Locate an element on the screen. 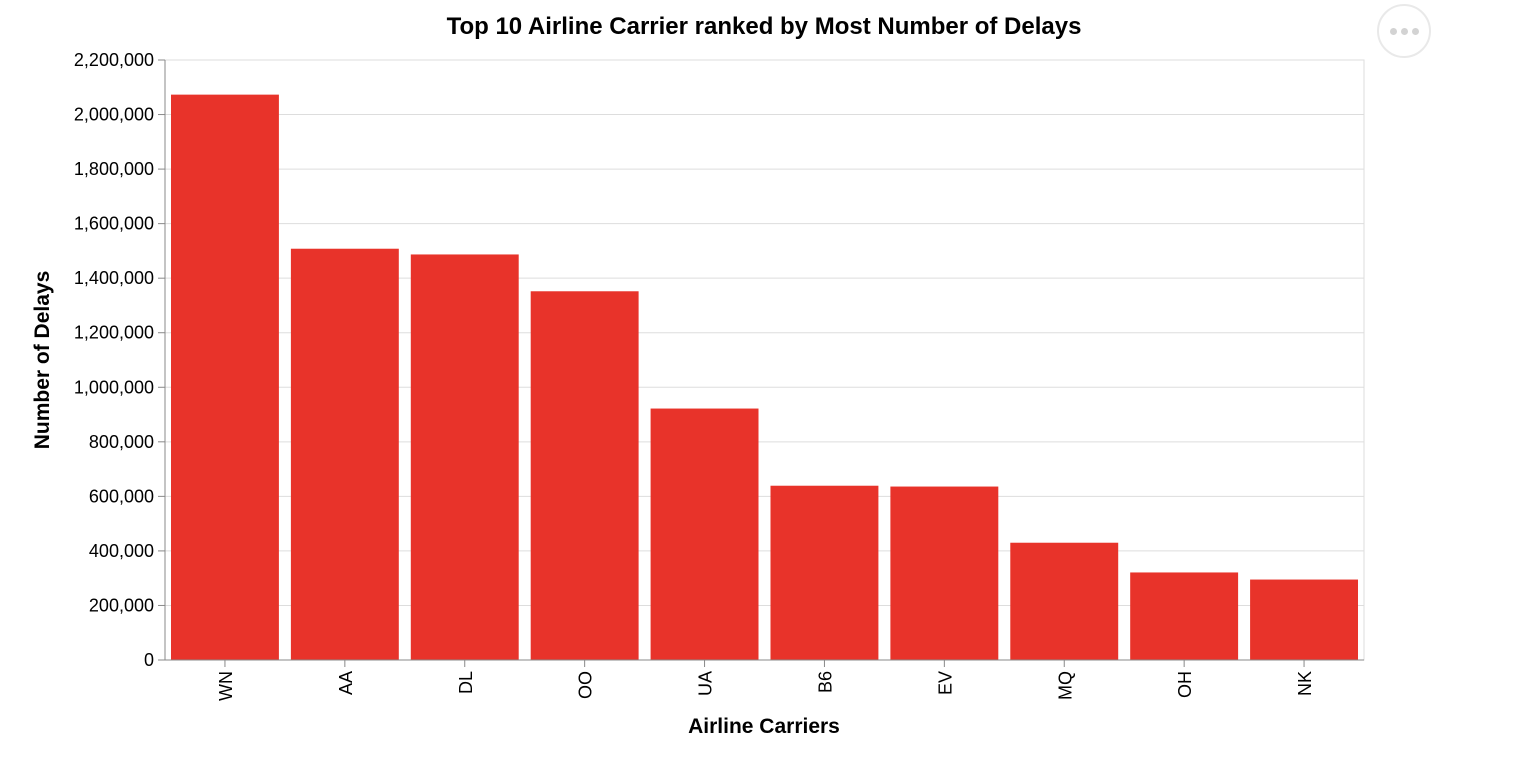 The image size is (1518, 770). y-tick-label: 600,000 is located at coordinates (121, 496).